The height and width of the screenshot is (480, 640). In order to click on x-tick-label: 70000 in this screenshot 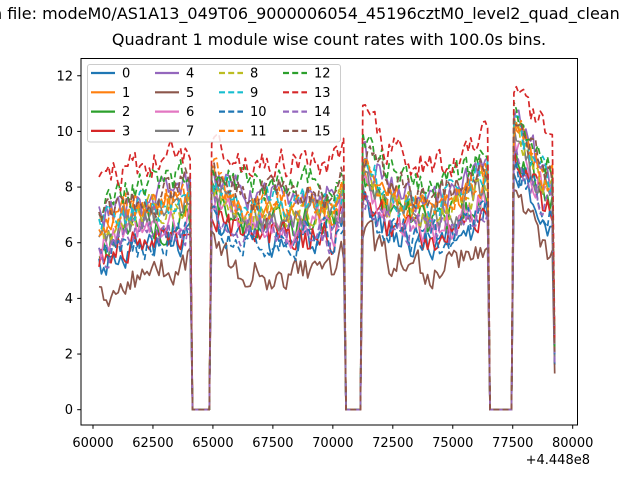, I will do `click(332, 443)`.